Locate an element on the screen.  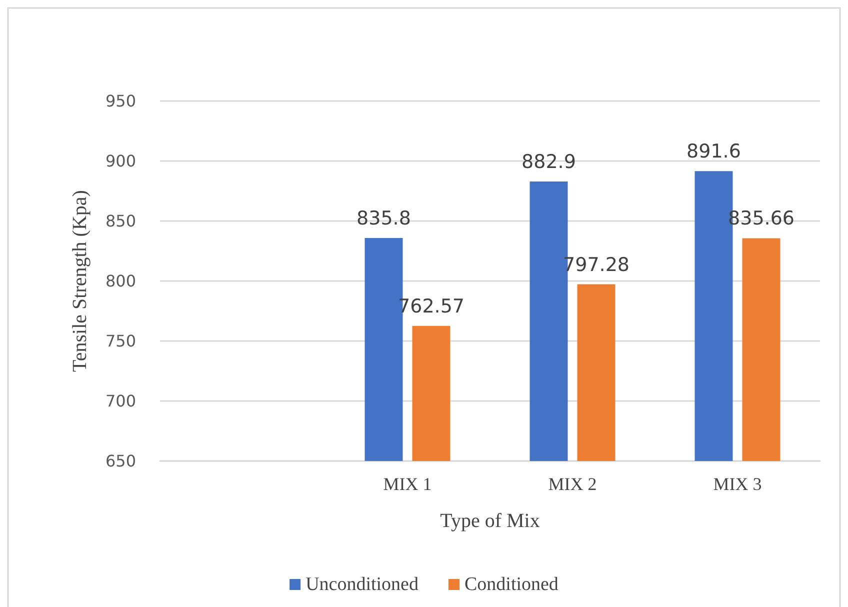
y-tick-label: 750 is located at coordinates (120, 341).